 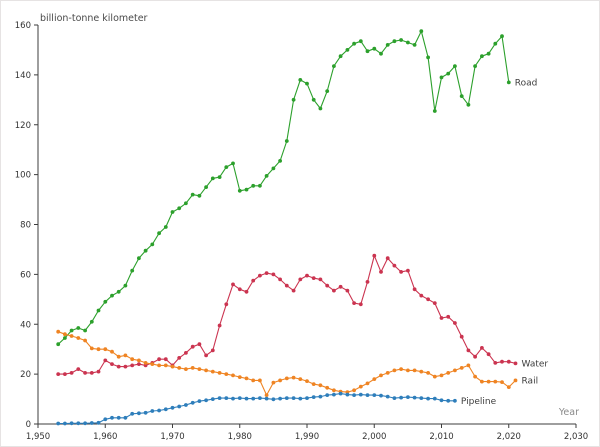 What do you see at coordinates (23, 76) in the screenshot?
I see `y-tick-label: 140` at bounding box center [23, 76].